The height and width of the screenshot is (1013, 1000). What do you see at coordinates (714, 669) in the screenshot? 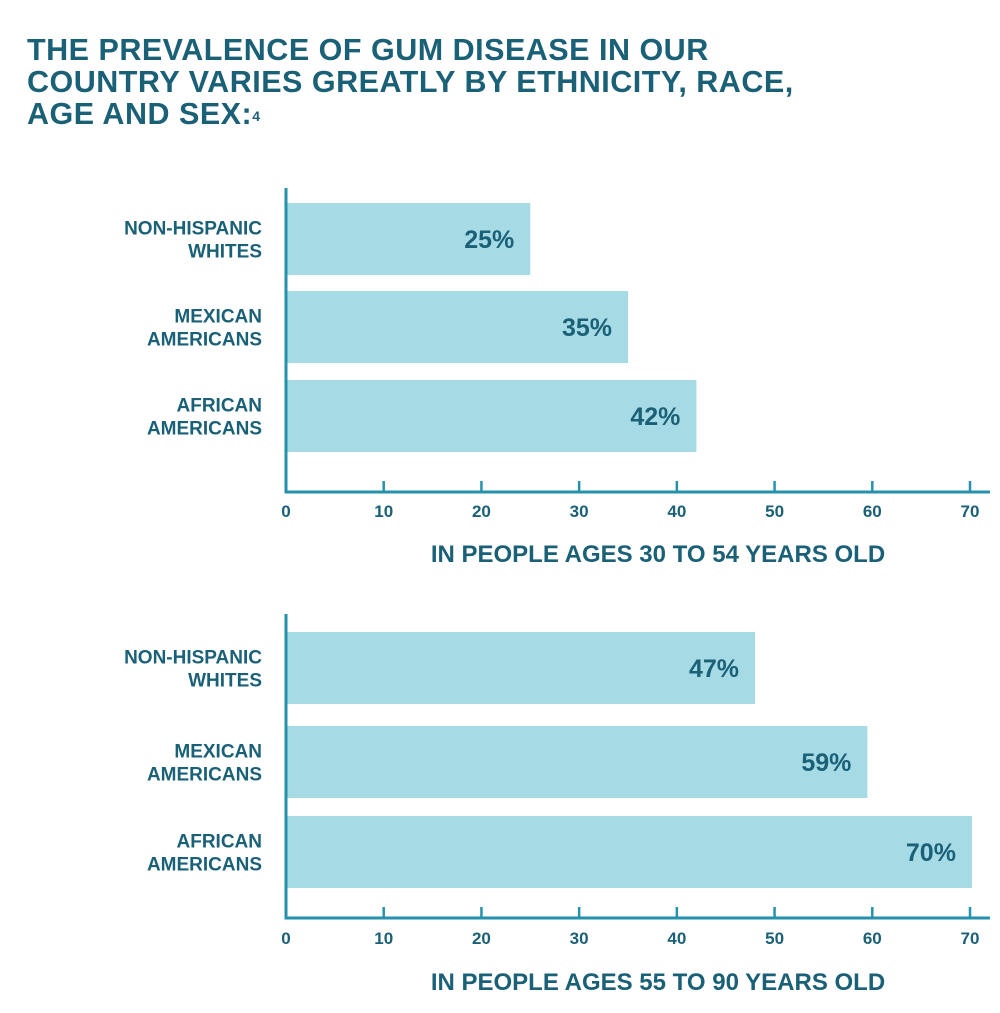
I see `data-label: 47%` at bounding box center [714, 669].